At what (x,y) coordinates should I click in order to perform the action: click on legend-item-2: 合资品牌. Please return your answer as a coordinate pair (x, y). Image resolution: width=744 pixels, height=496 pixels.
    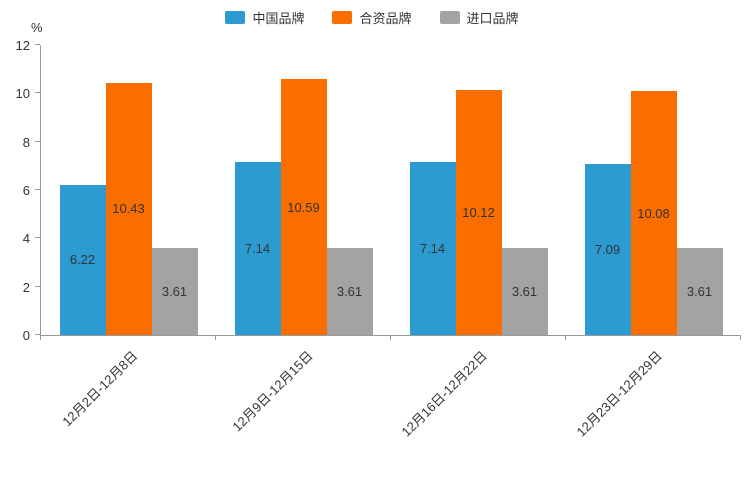
    Looking at the image, I should click on (372, 17).